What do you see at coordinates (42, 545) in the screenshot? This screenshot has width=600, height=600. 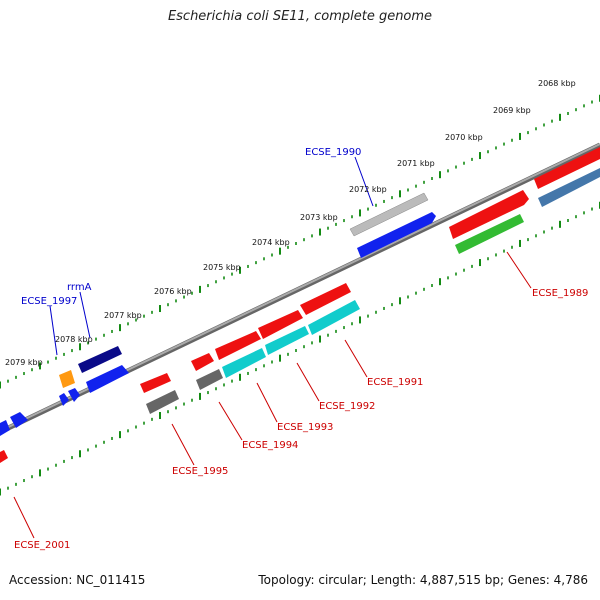 I see `label-ECSE_2001: ECSE_2001` at bounding box center [42, 545].